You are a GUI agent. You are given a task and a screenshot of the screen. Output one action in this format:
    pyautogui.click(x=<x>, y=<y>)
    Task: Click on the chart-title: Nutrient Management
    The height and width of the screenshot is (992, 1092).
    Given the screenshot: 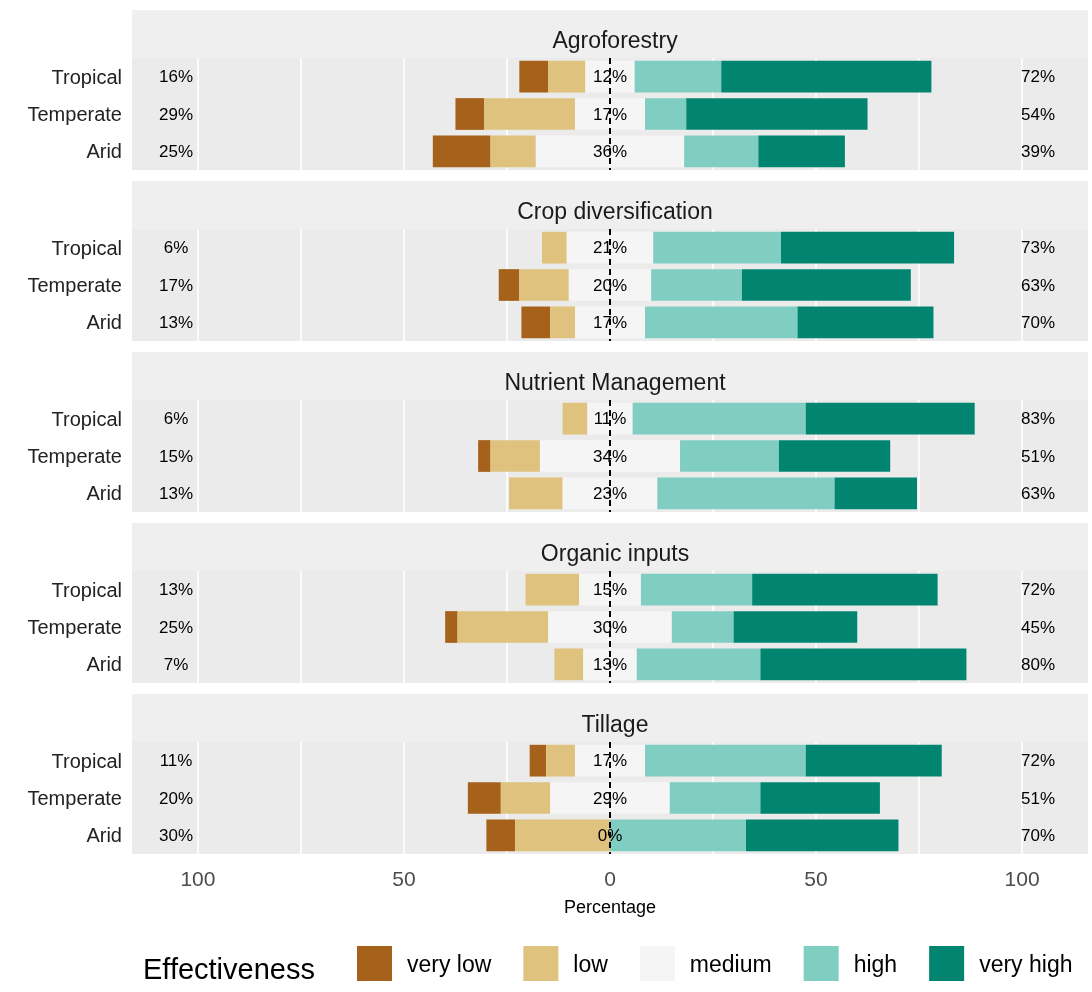 What is the action you would take?
    pyautogui.click(x=615, y=381)
    